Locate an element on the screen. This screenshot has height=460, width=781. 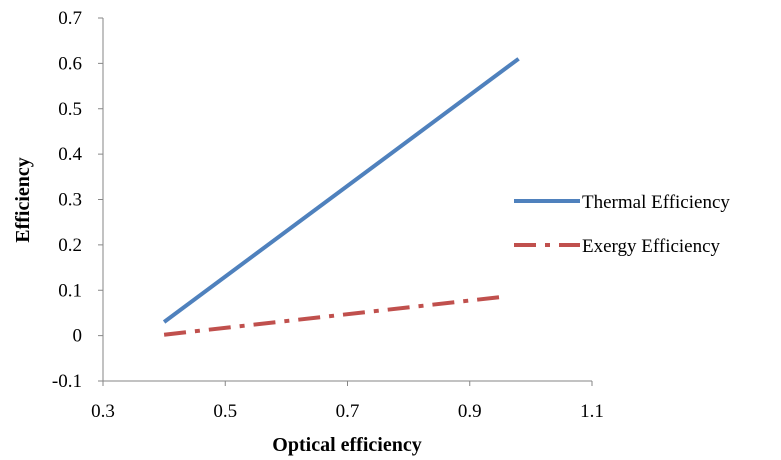
x-tick-label: 0.7 is located at coordinates (348, 411).